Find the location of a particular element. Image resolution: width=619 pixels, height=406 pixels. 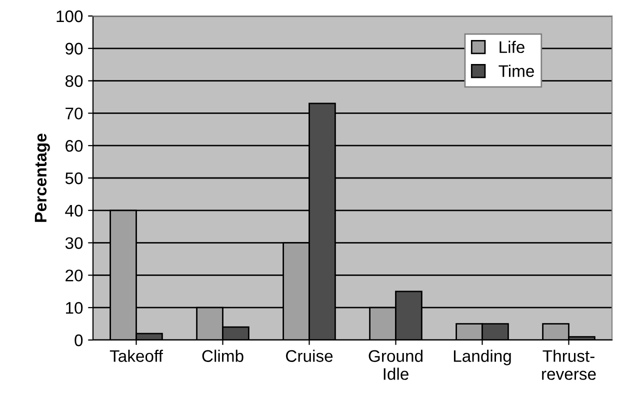

x-tick-label: Takeoff is located at coordinates (136, 356).